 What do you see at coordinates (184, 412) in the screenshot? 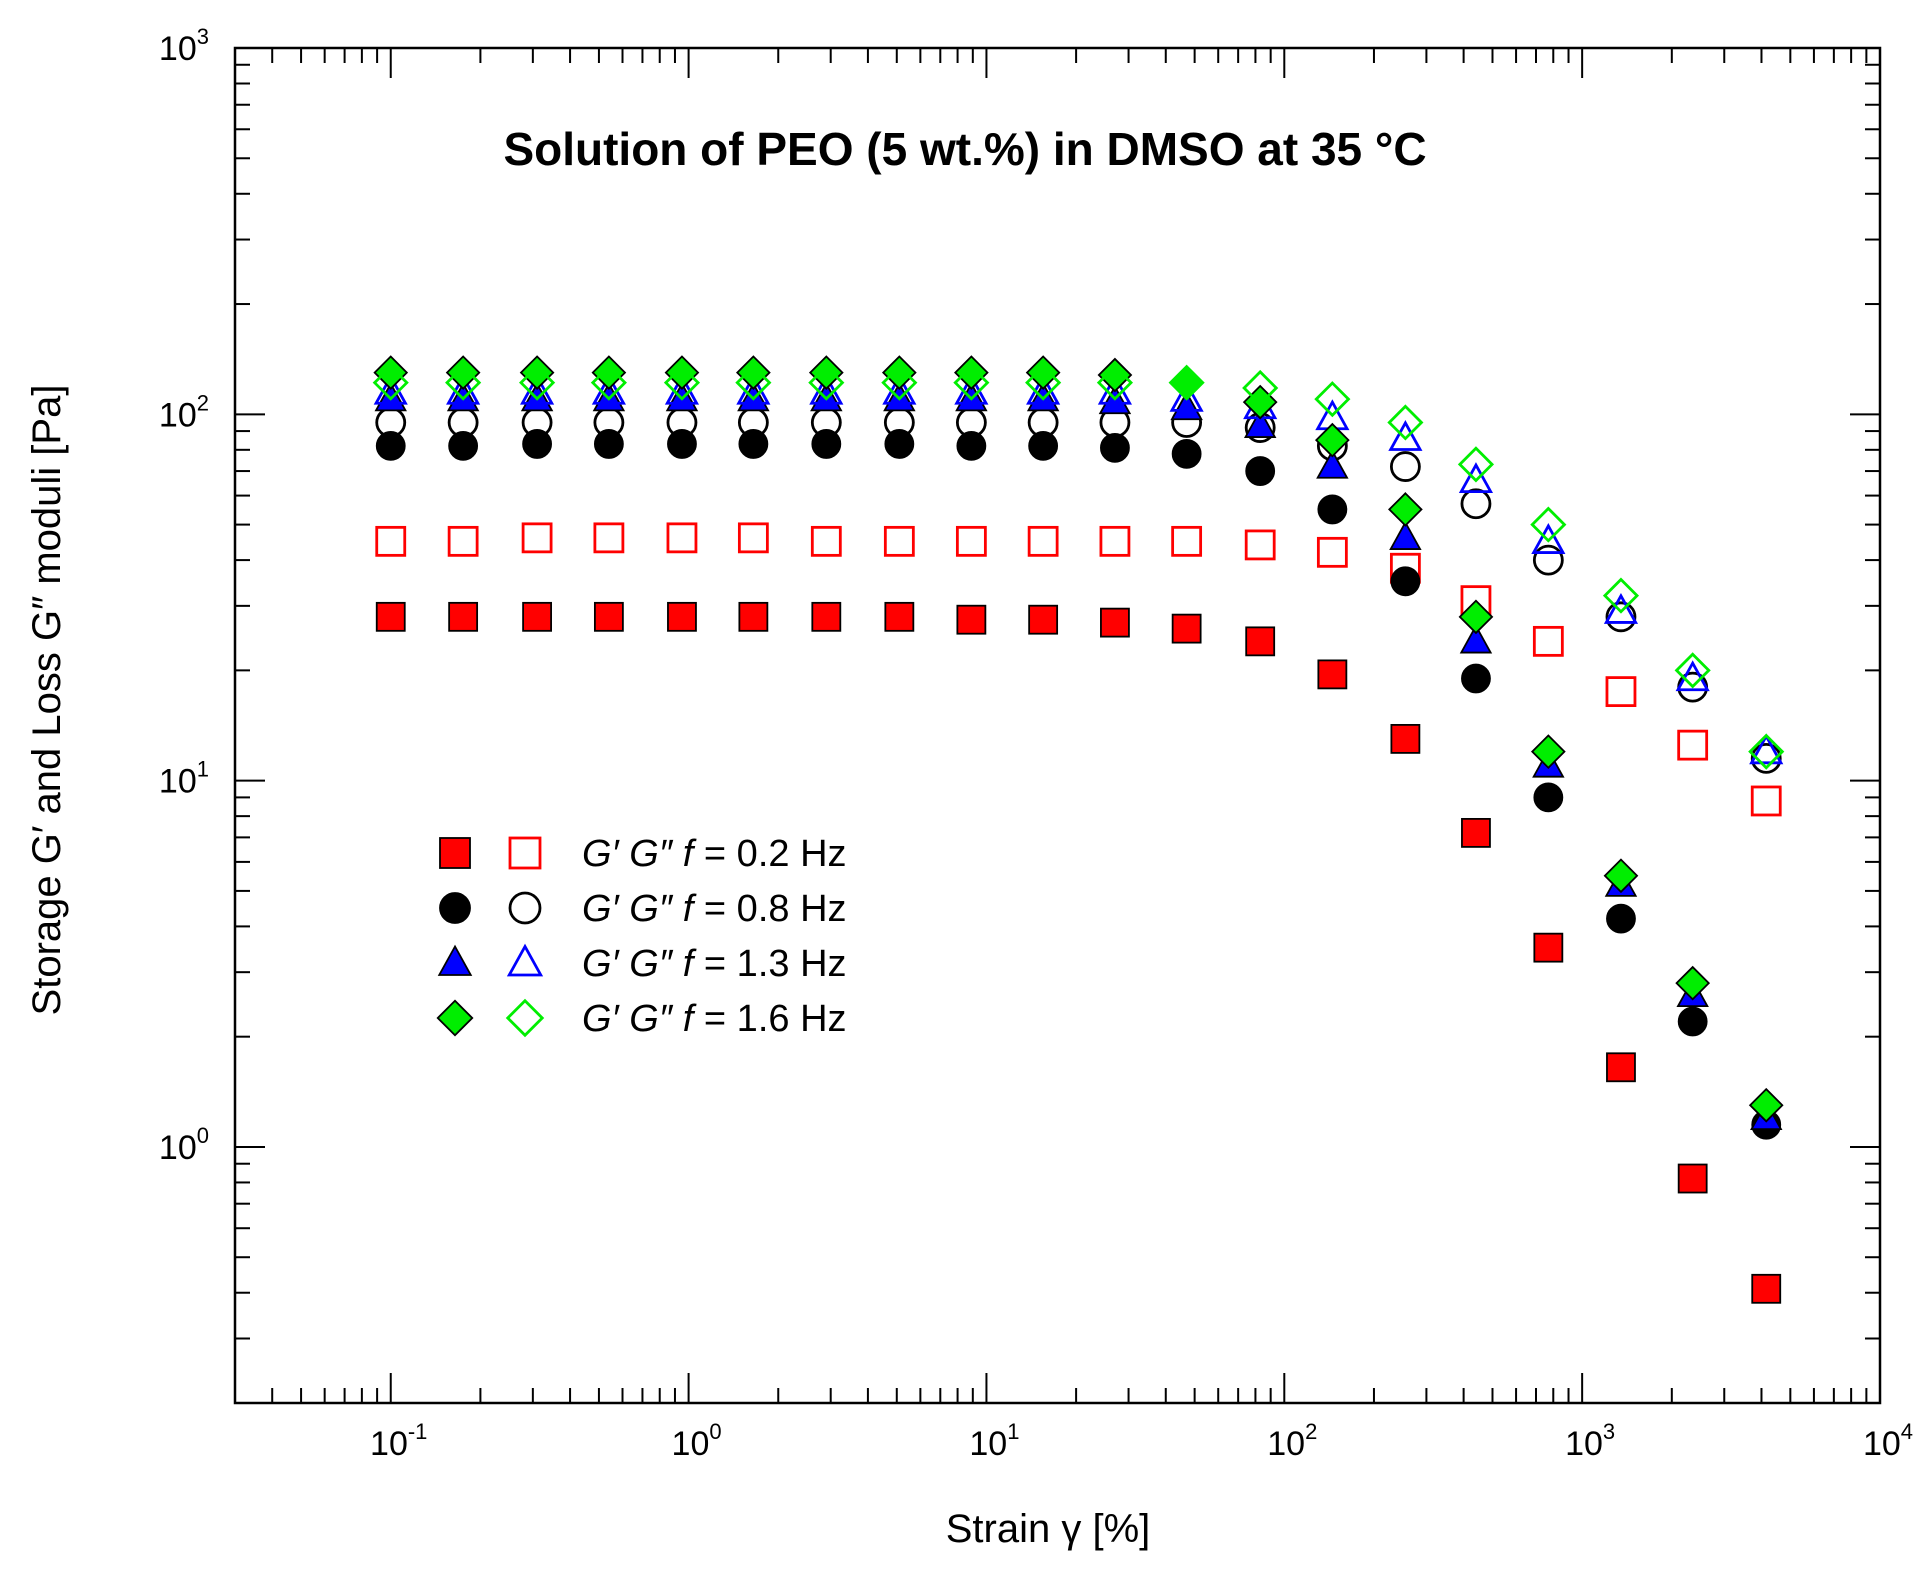
I see `y-tick-label: 10²` at bounding box center [184, 412].